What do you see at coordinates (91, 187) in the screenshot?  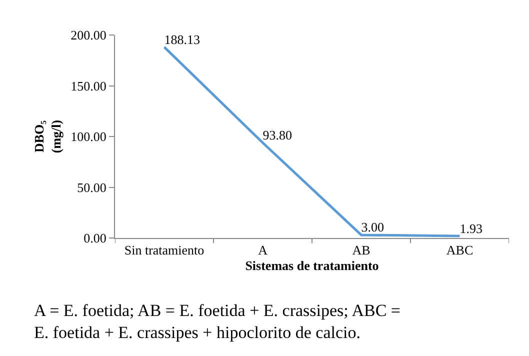 I see `y-tick-label: 50.00` at bounding box center [91, 187].